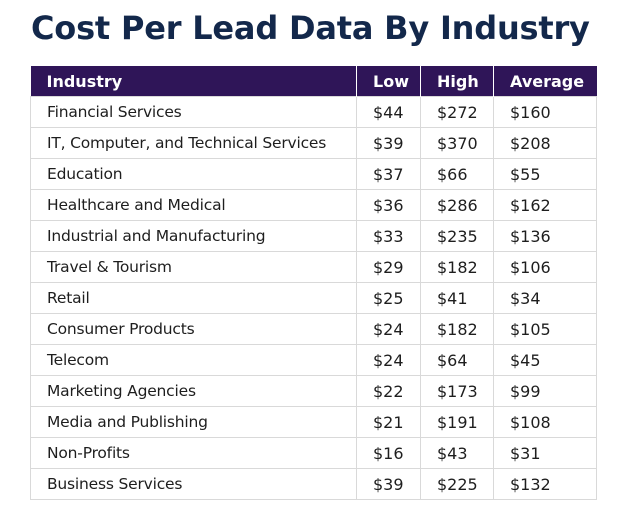 This screenshot has height=531, width=621. I want to click on low-cell: $21, so click(388, 422).